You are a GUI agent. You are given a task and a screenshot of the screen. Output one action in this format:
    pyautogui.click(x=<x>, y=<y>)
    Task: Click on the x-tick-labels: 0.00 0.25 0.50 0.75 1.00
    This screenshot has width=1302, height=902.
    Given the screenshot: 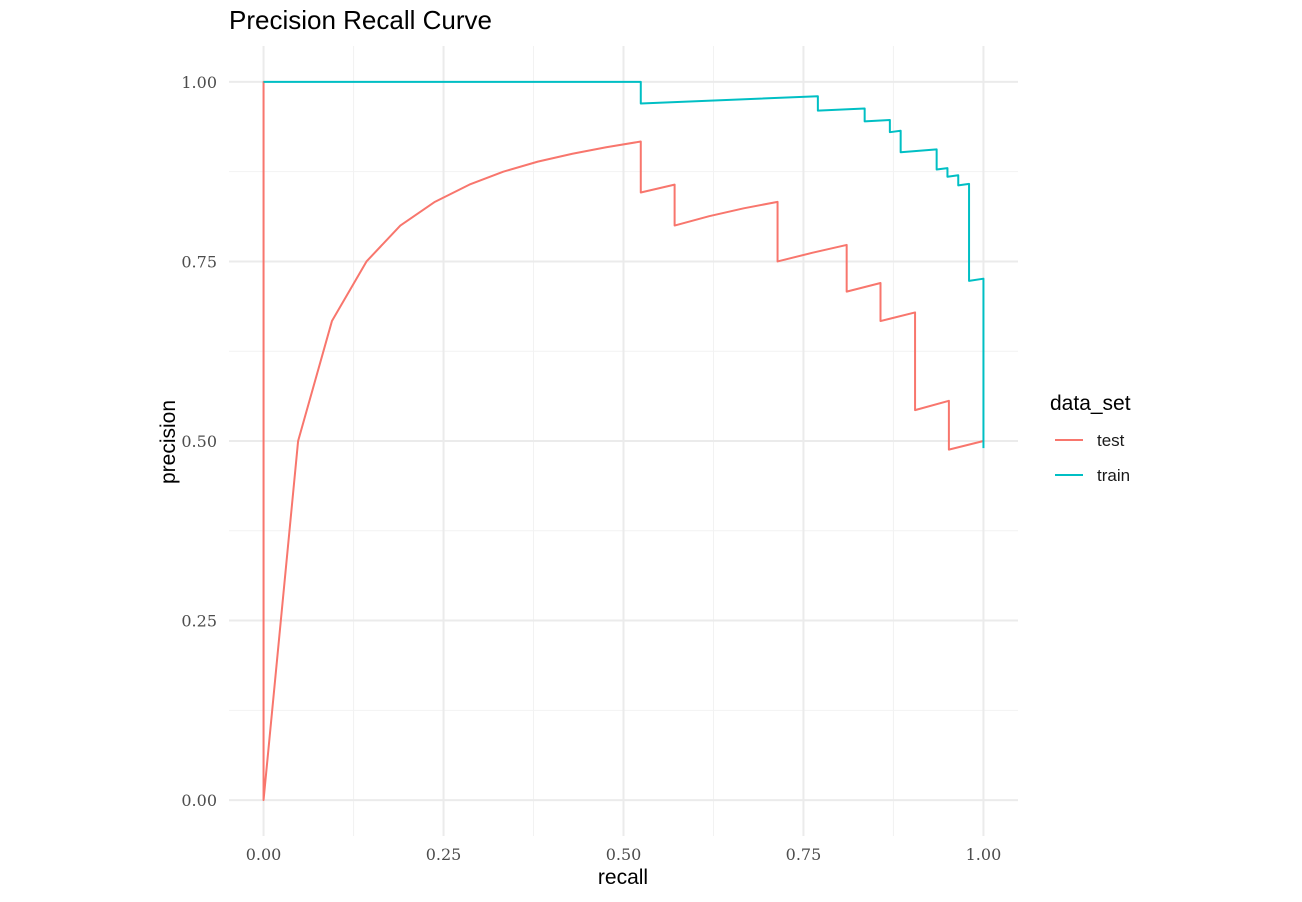 What is the action you would take?
    pyautogui.click(x=624, y=854)
    